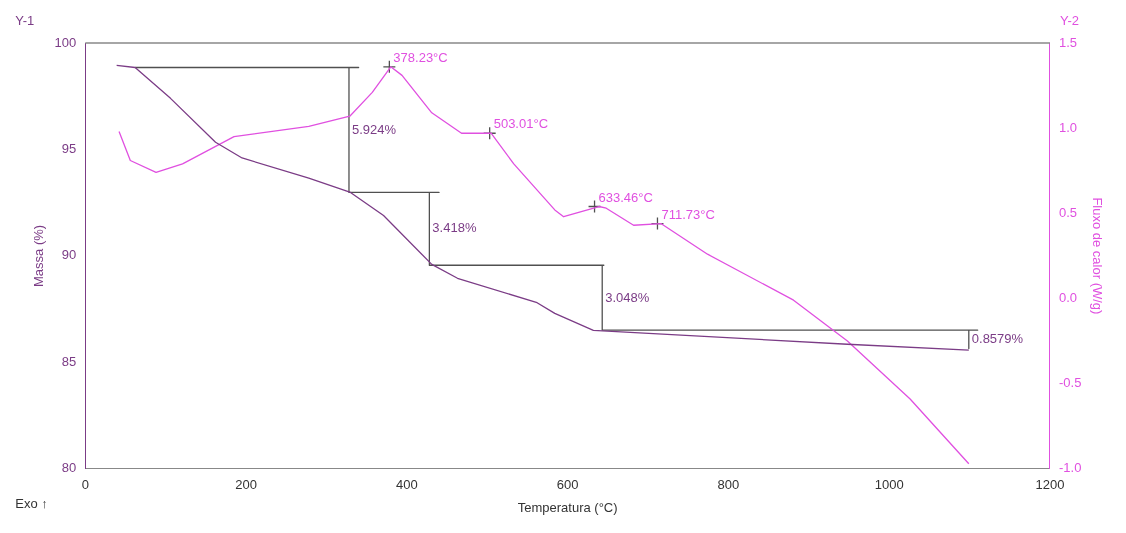 This screenshot has width=1126, height=533. Describe the element at coordinates (728, 485) in the screenshot. I see `x-tick-label: 800` at that location.